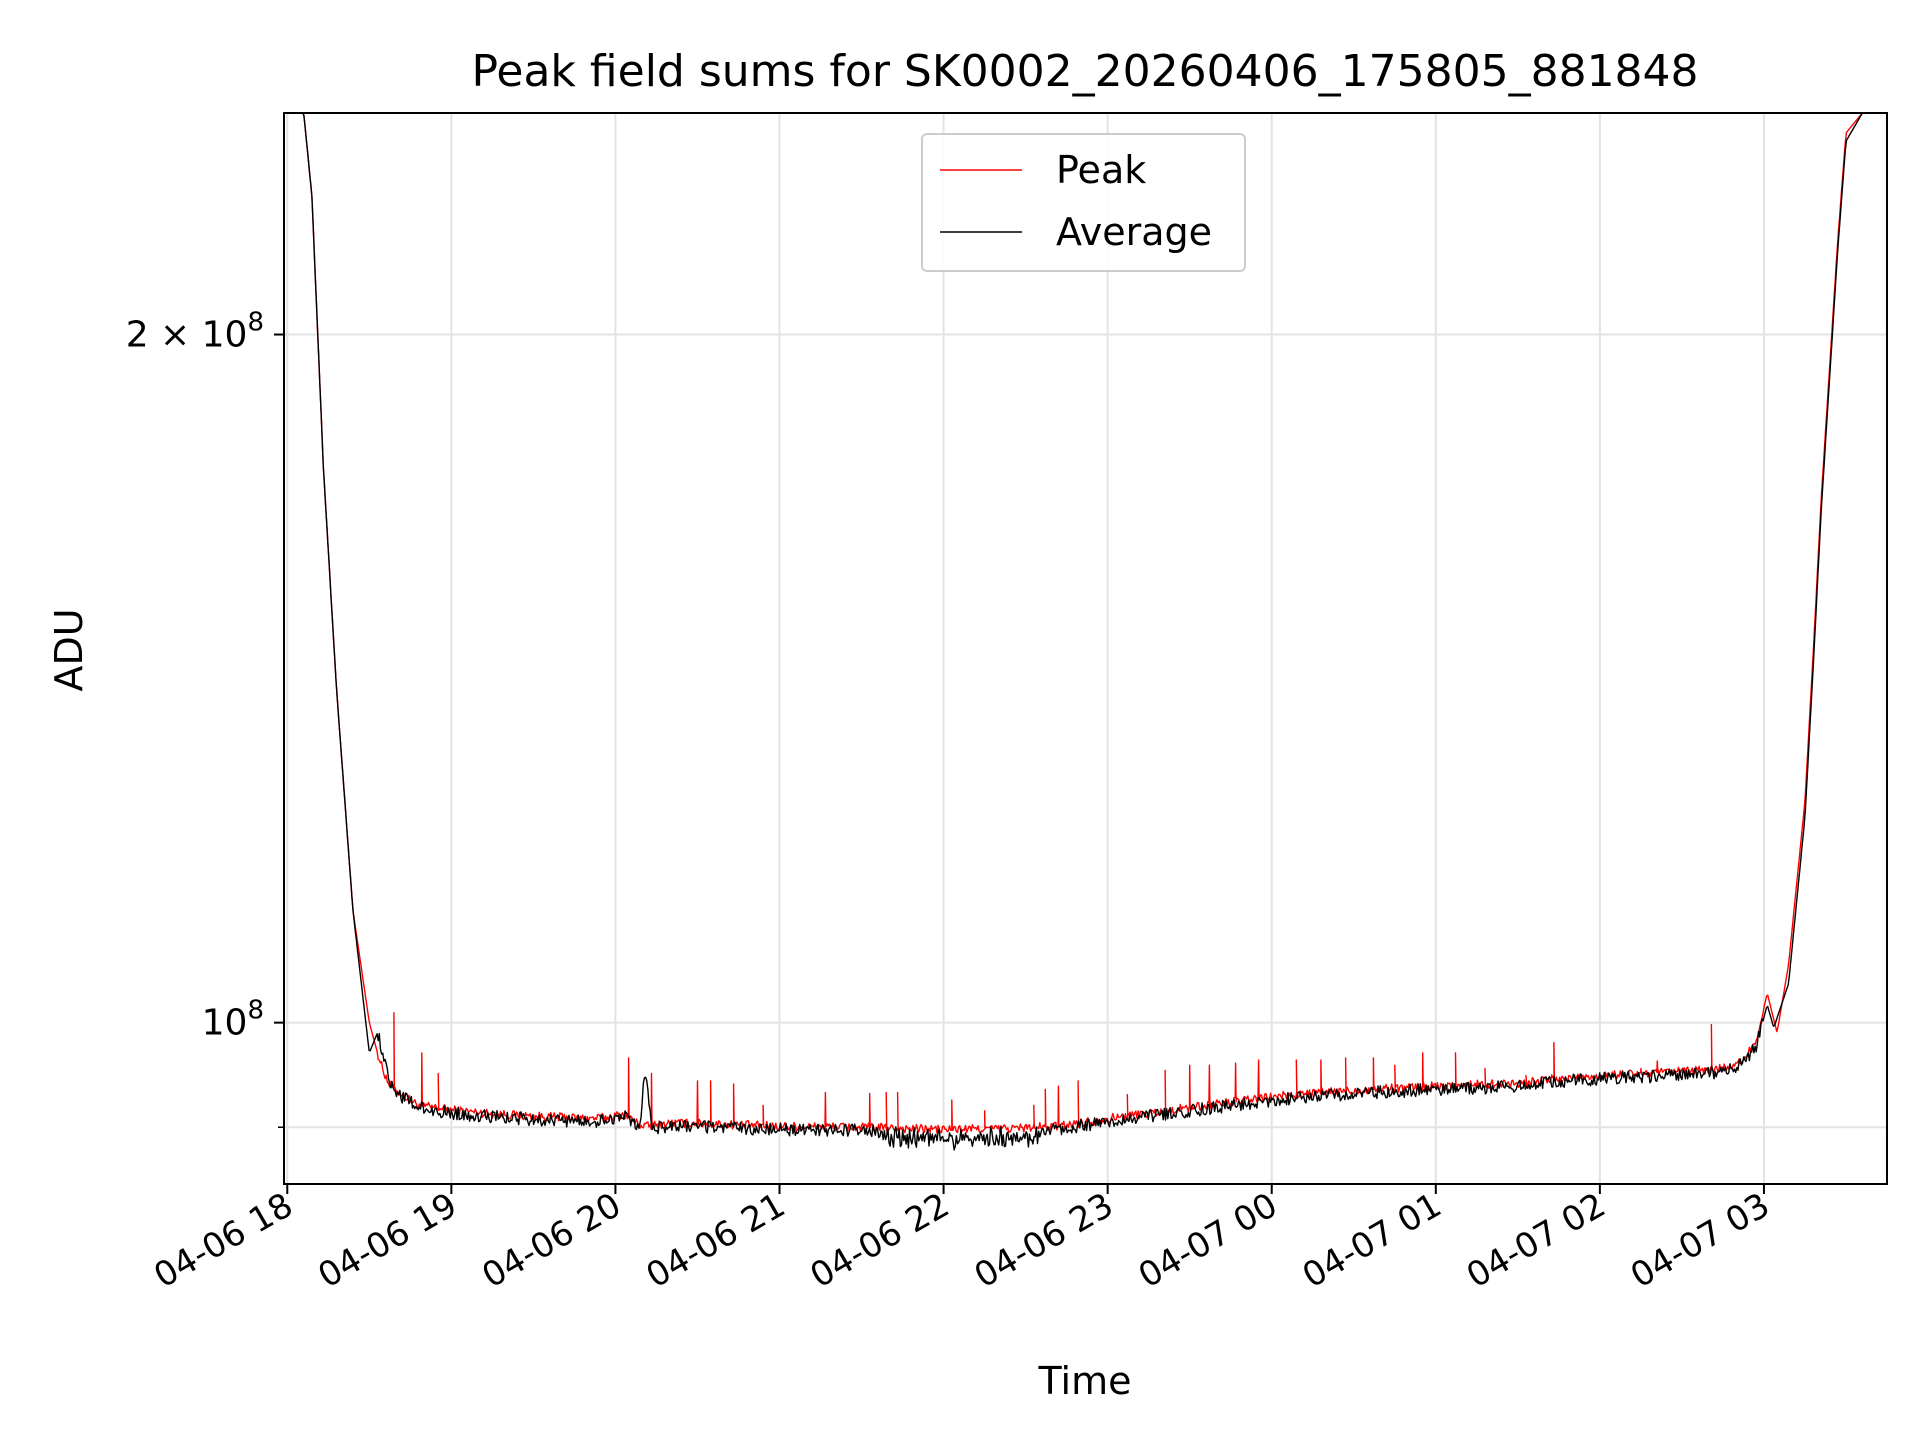 The height and width of the screenshot is (1440, 1920). What do you see at coordinates (1044, 1240) in the screenshot?
I see `x-tick-label: 04-06 23` at bounding box center [1044, 1240].